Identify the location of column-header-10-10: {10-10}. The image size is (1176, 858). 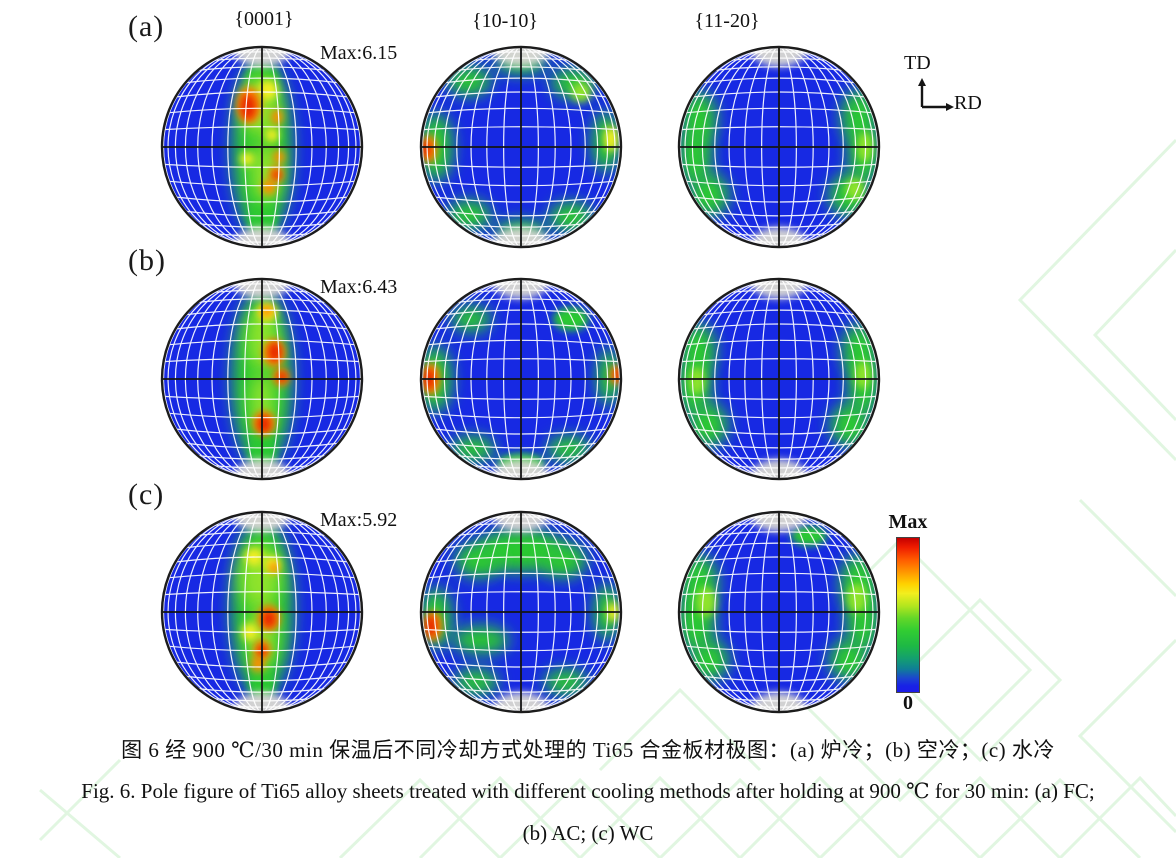
(505, 21).